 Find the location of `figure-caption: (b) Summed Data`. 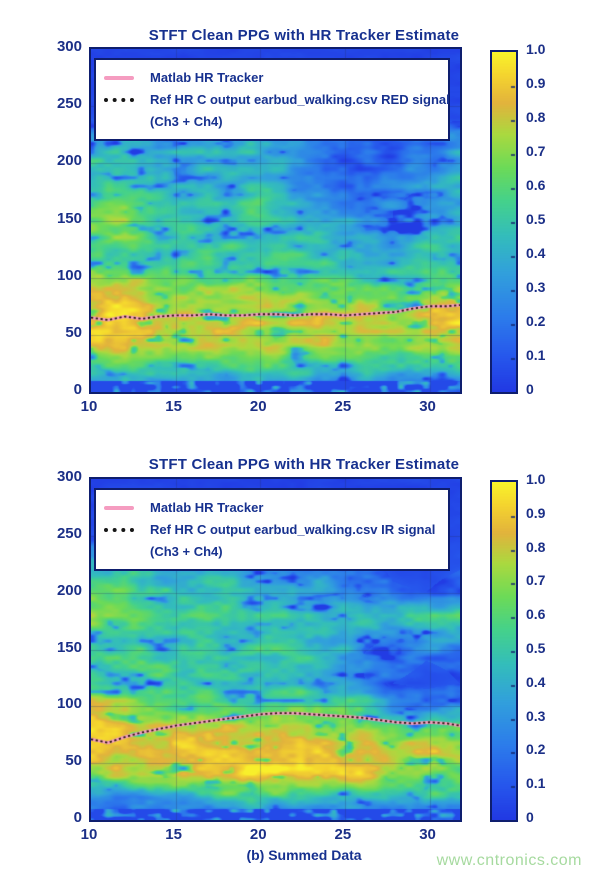

figure-caption: (b) Summed Data is located at coordinates (304, 855).